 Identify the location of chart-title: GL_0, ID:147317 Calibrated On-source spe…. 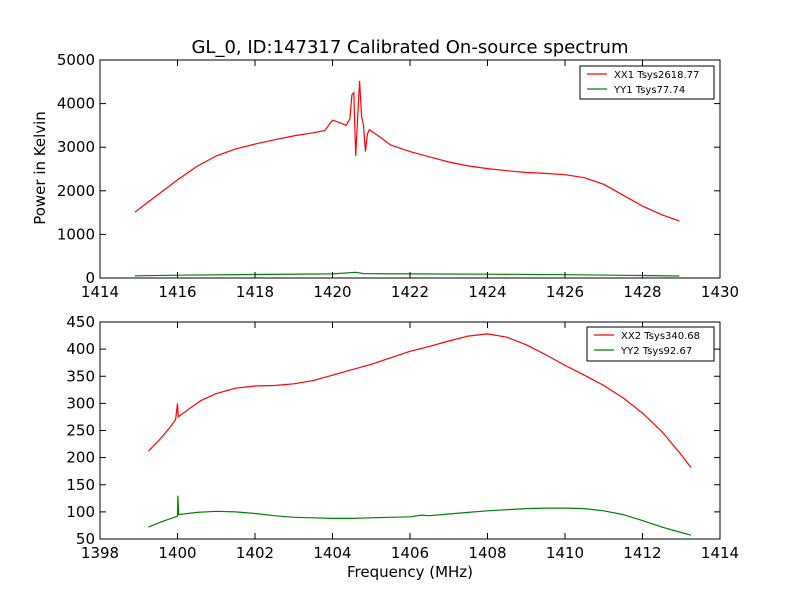
(409, 47).